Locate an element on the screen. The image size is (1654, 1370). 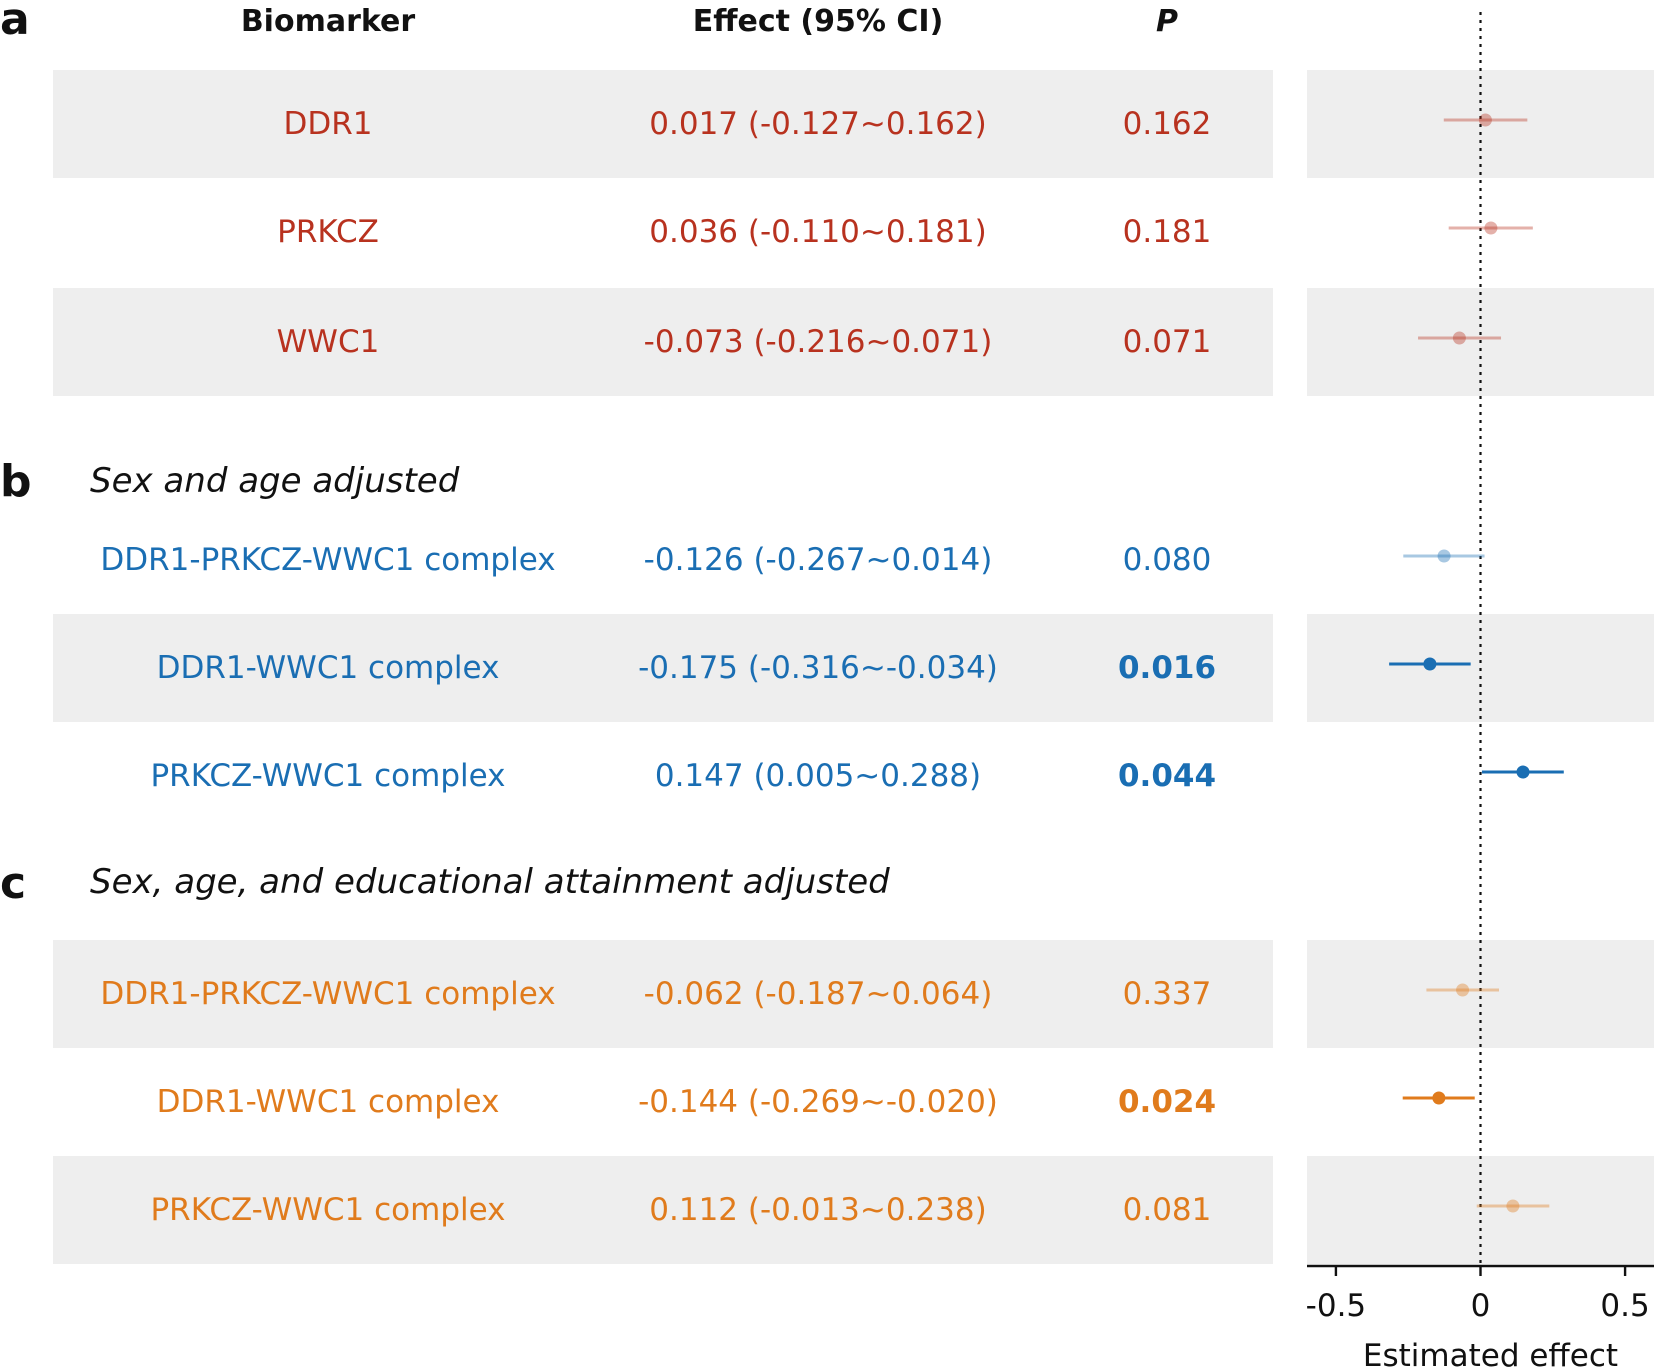
biomarker-label: WWC1 is located at coordinates (328, 342).